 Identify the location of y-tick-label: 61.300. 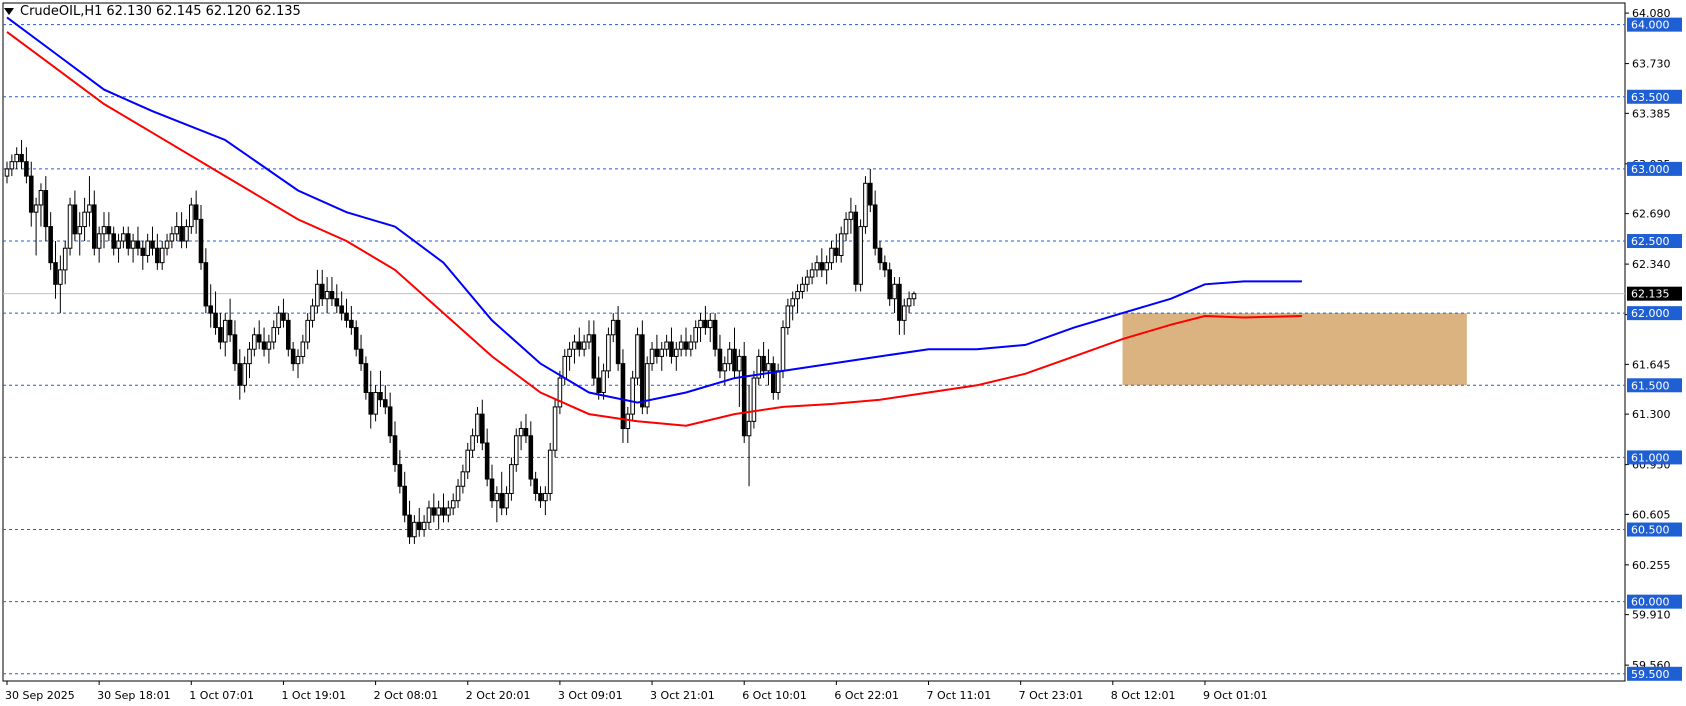
(1651, 414).